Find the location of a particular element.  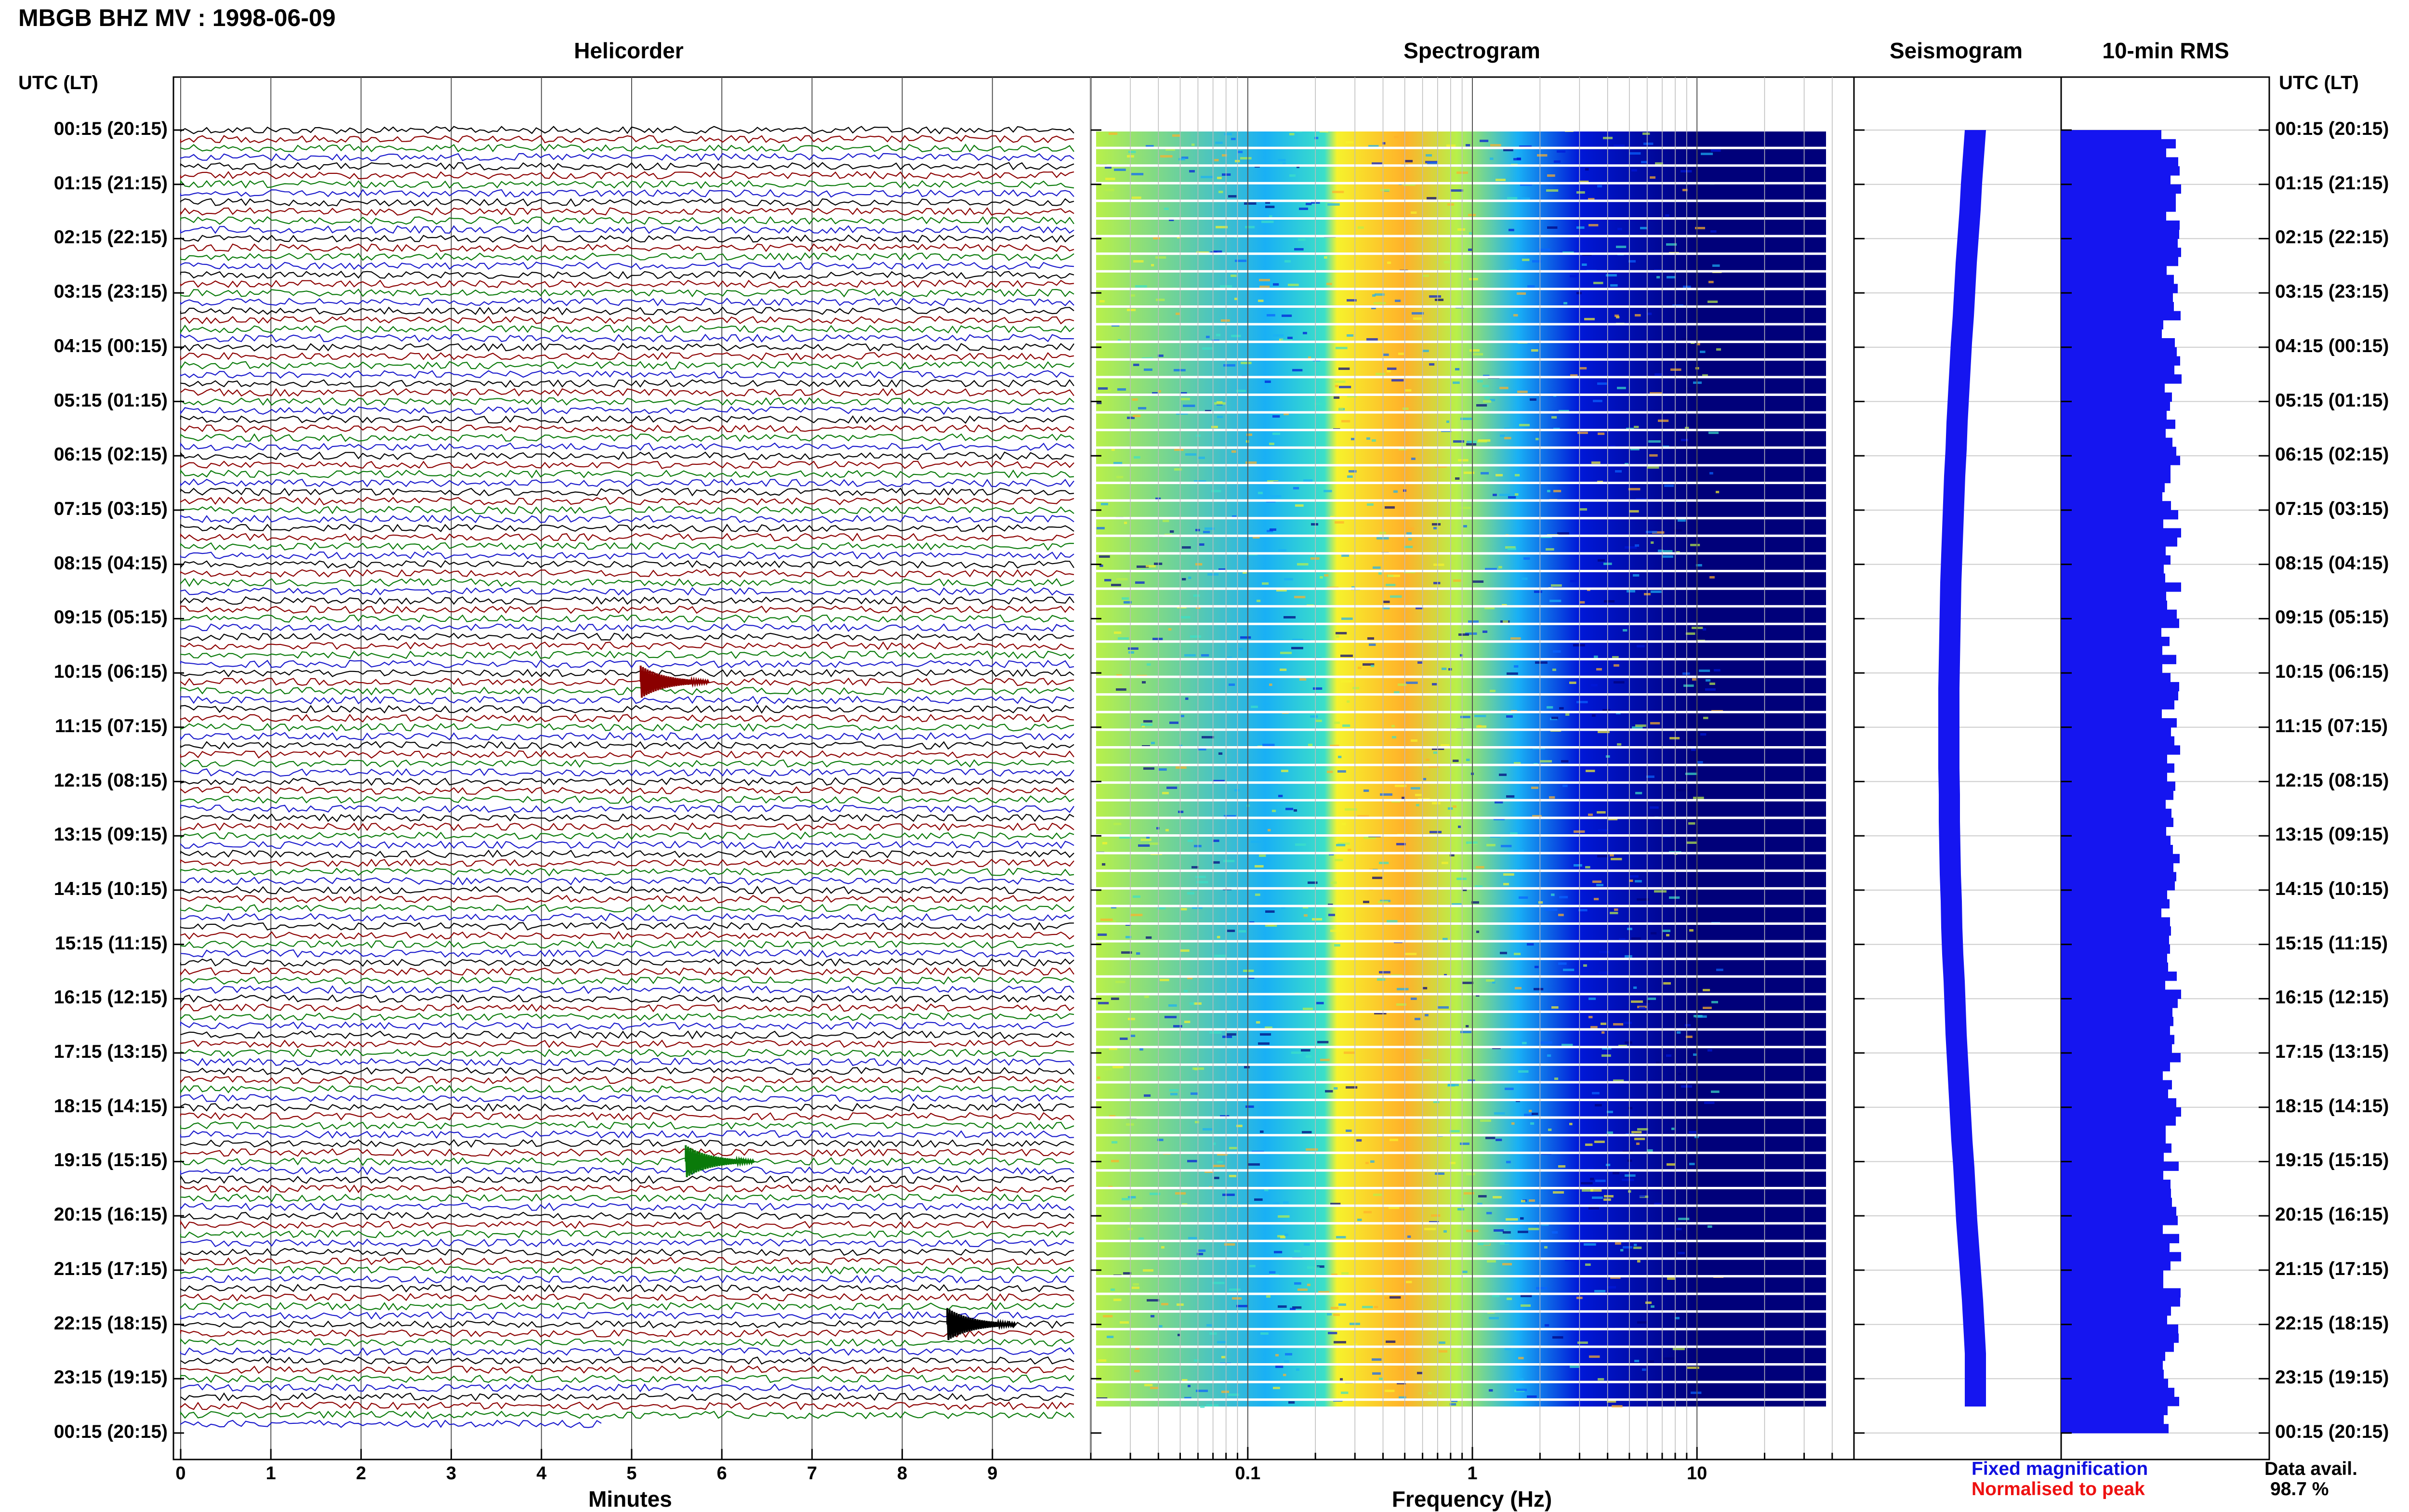

time-label-left: 08:15 (04:15) is located at coordinates (110, 563).